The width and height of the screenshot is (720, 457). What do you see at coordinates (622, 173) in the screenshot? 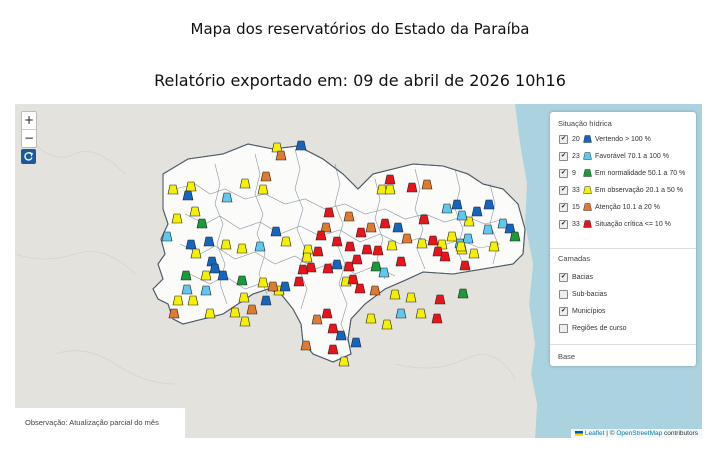
I see `legend-item: ✔ 9 Em normalidade 50.1 a 70 %` at bounding box center [622, 173].